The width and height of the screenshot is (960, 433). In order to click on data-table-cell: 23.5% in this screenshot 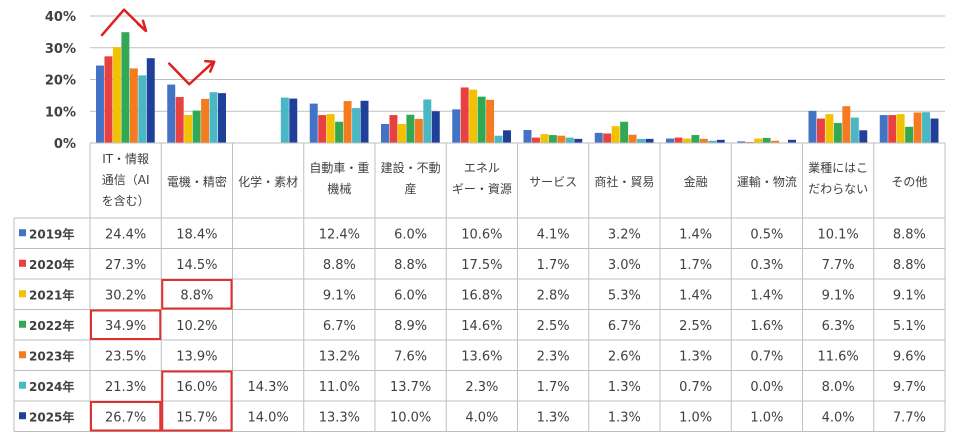, I will do `click(125, 356)`.